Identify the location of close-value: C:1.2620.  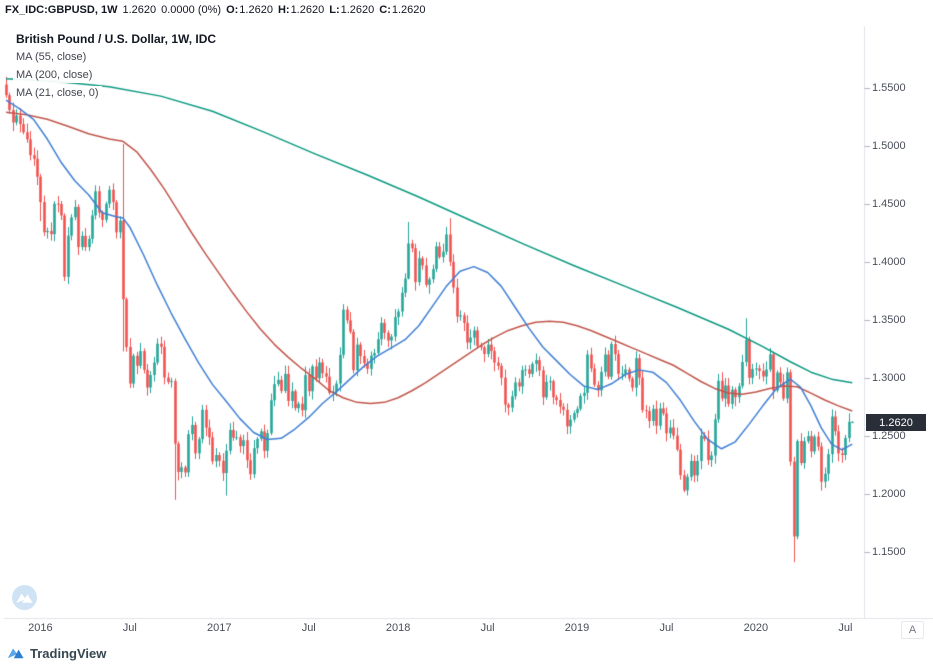
(402, 10).